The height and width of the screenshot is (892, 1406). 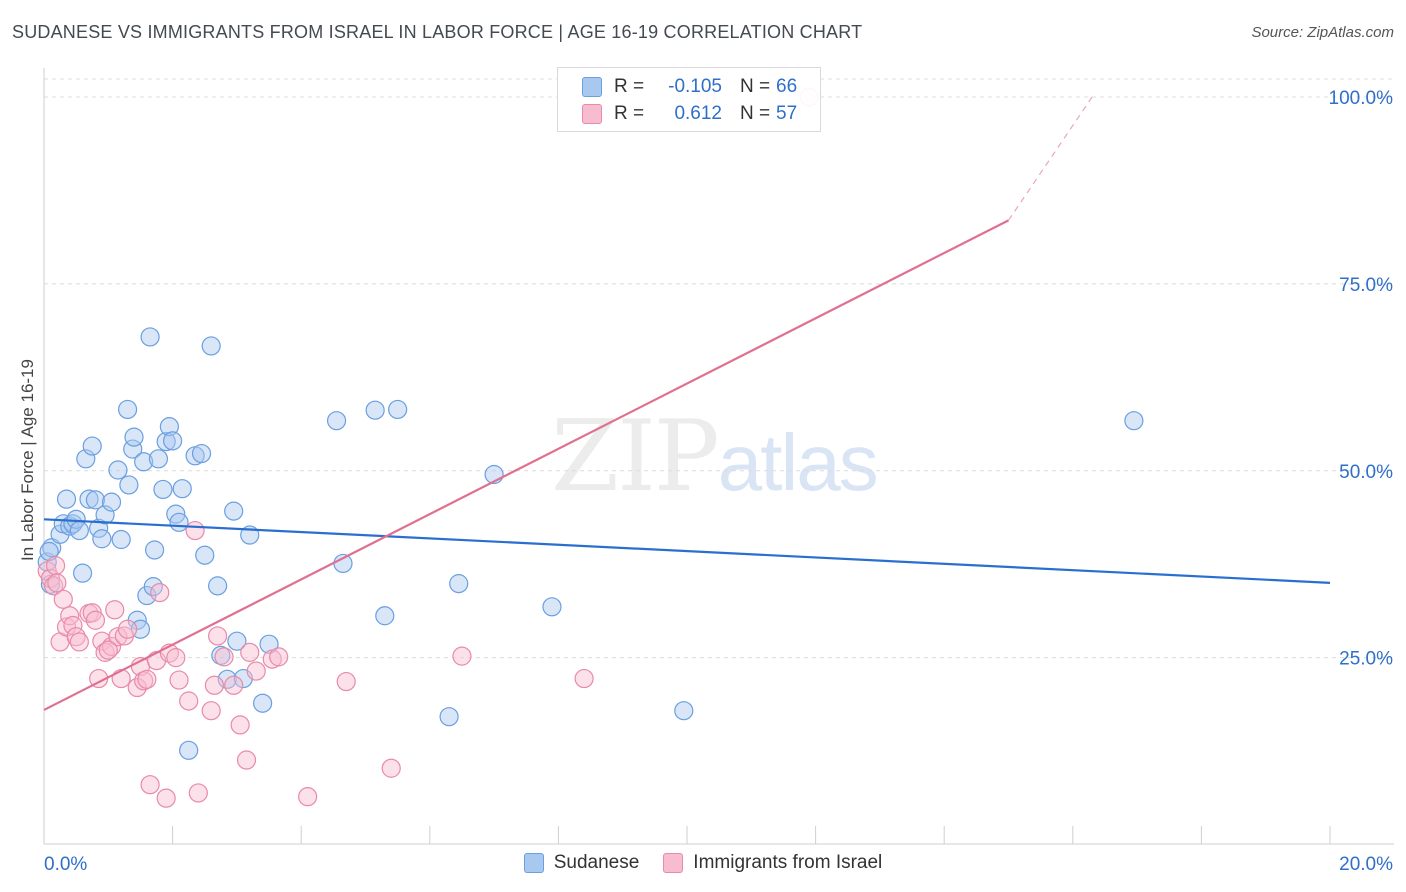 What do you see at coordinates (1366, 659) in the screenshot?
I see `y-tick-label: 25.0%` at bounding box center [1366, 659].